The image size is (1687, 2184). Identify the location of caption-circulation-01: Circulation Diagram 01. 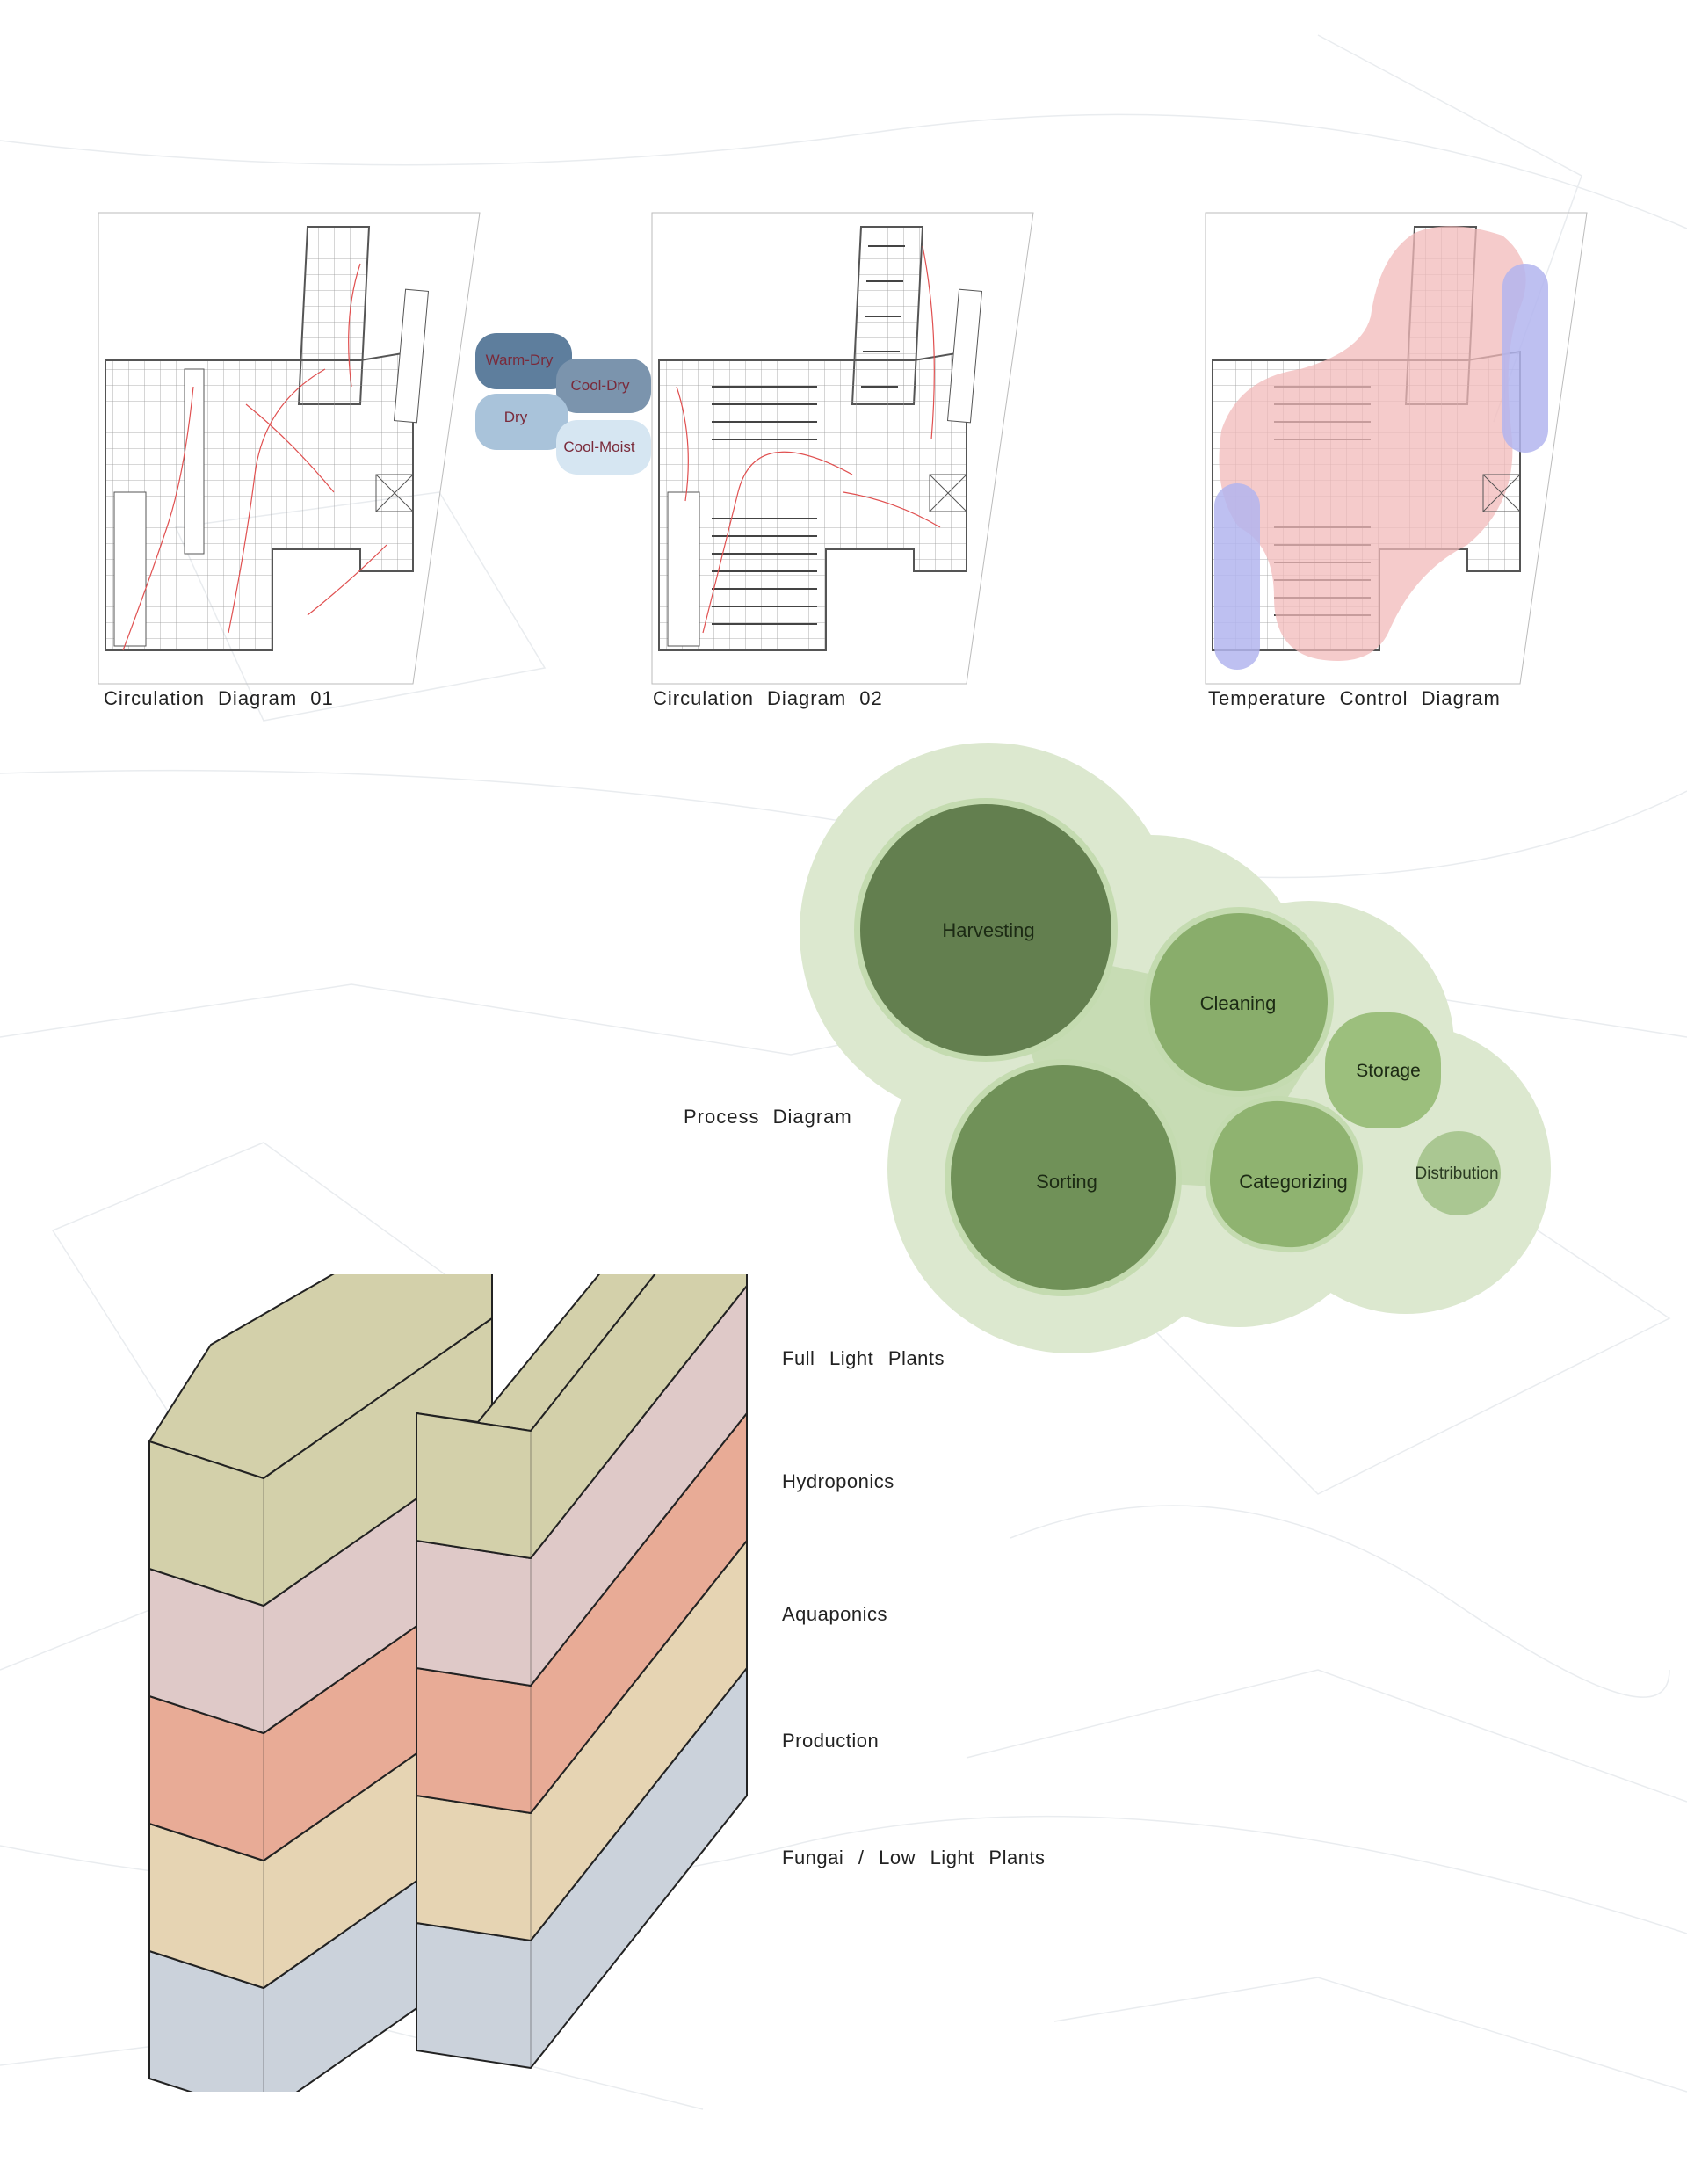
(219, 698).